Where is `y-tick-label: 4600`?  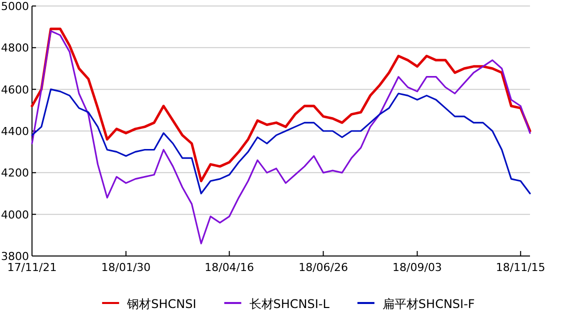
y-tick-label: 4600 is located at coordinates (15, 89).